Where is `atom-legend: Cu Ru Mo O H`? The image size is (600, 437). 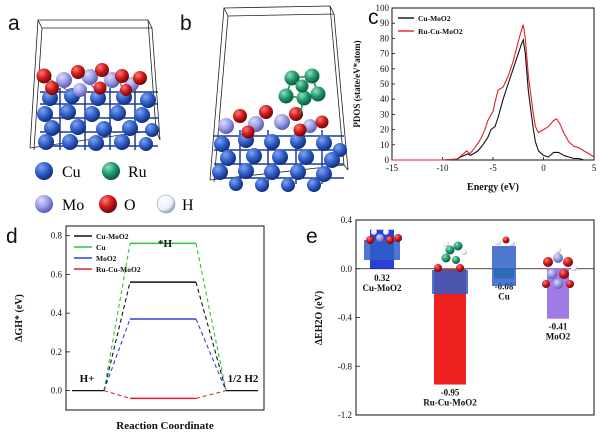 atom-legend: Cu Ru Mo O H is located at coordinates (114, 188).